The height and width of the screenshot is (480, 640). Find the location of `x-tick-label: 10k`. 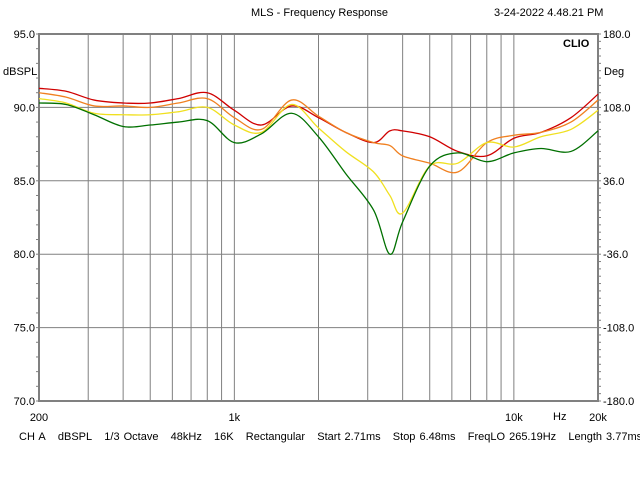

x-tick-label: 10k is located at coordinates (514, 418).